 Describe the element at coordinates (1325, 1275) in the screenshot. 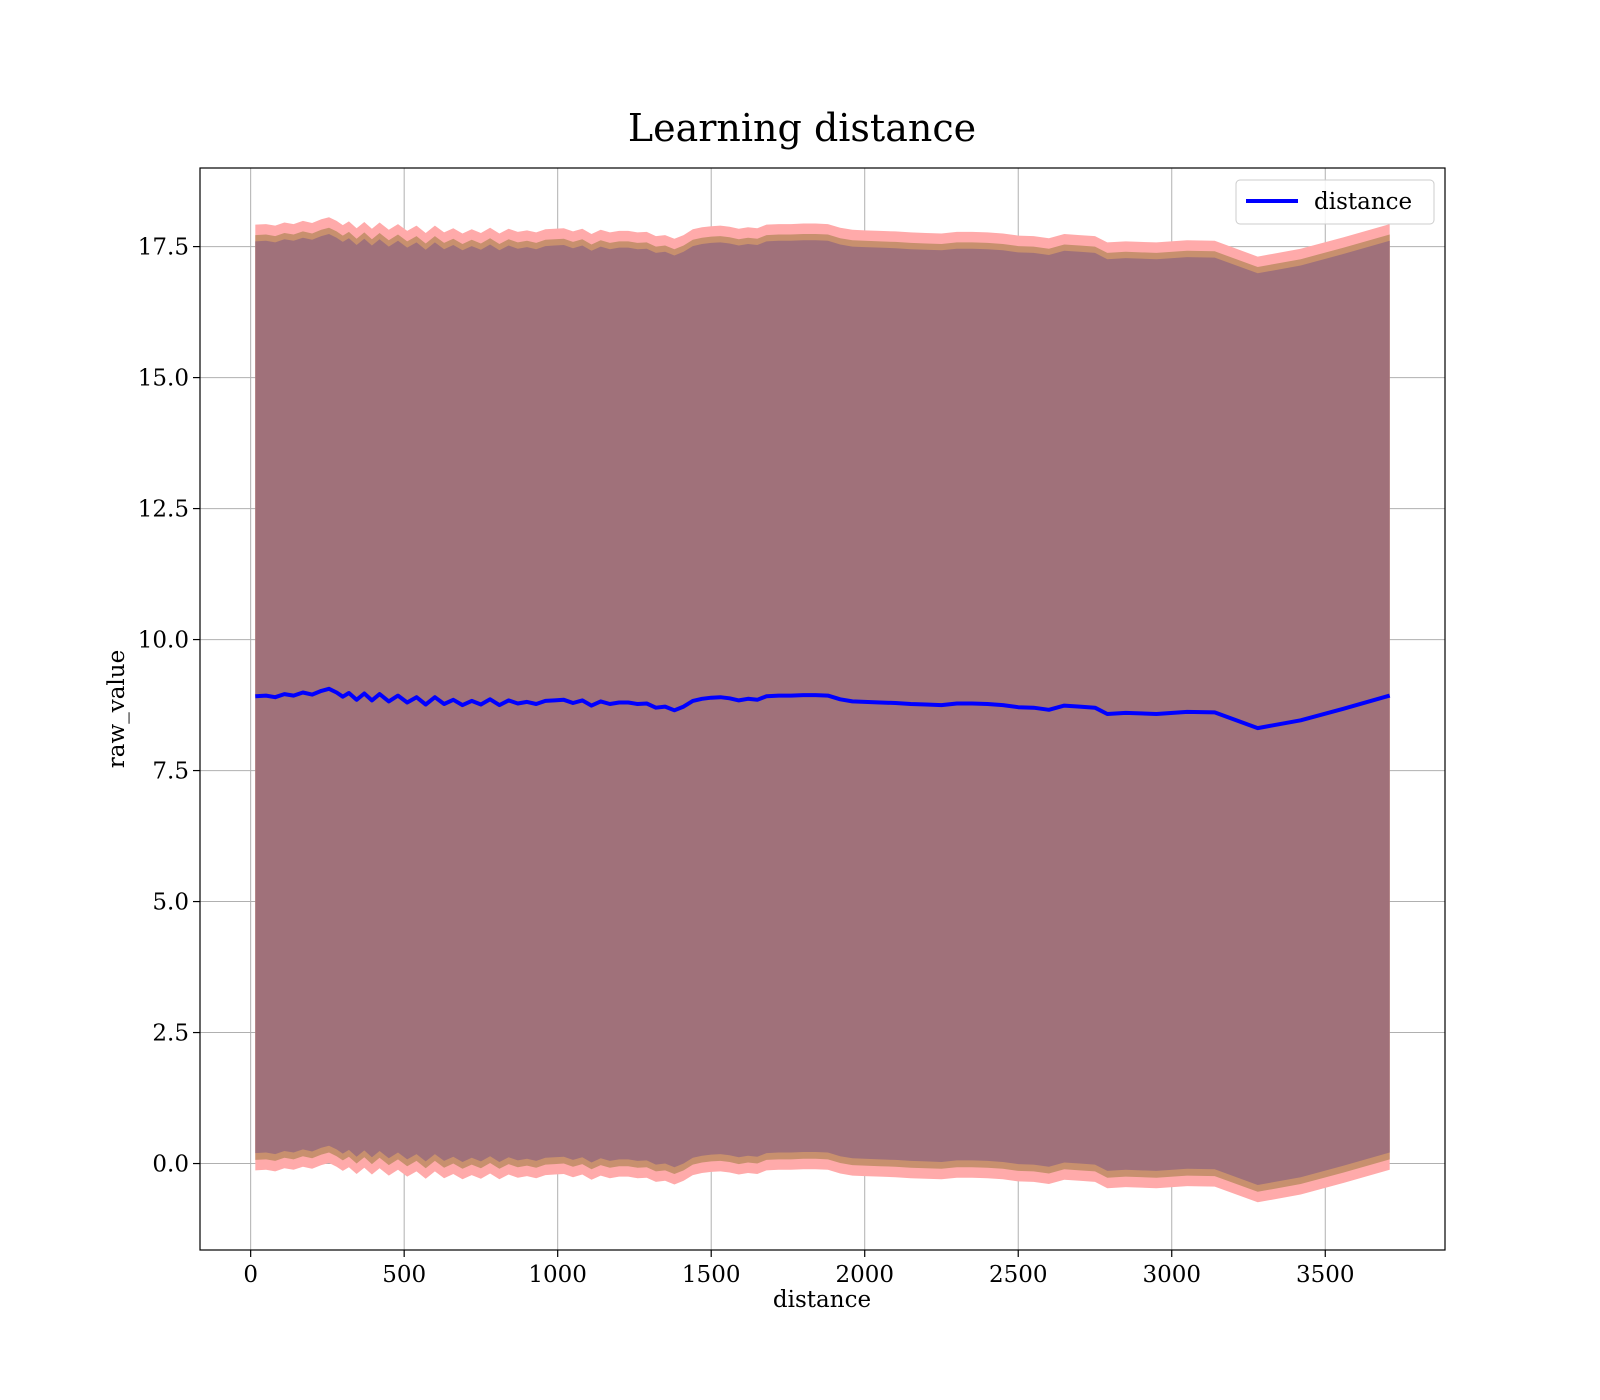

I see `x-tick-label: 3500` at that location.